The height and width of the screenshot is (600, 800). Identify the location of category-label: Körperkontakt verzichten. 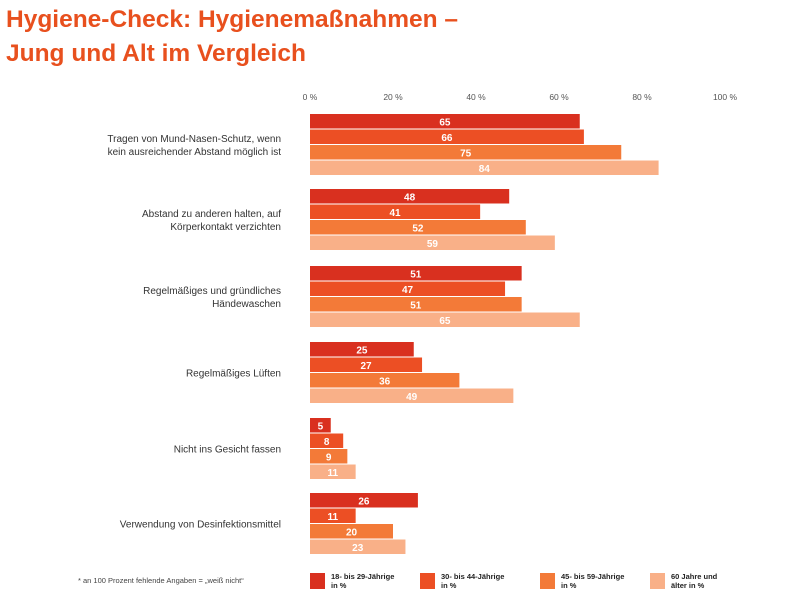
(225, 227).